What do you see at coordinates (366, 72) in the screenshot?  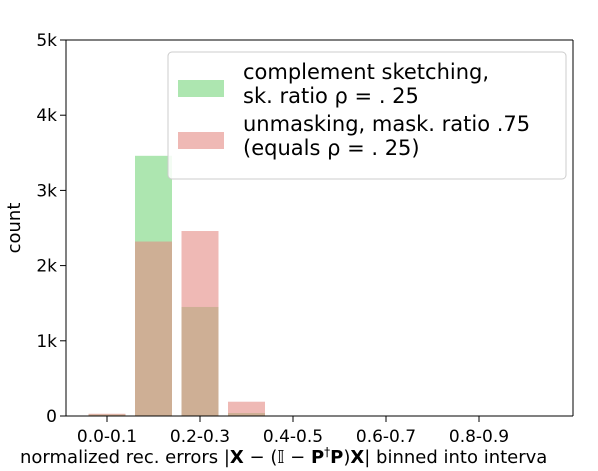 I see `legend-label-1: complement sketching,` at bounding box center [366, 72].